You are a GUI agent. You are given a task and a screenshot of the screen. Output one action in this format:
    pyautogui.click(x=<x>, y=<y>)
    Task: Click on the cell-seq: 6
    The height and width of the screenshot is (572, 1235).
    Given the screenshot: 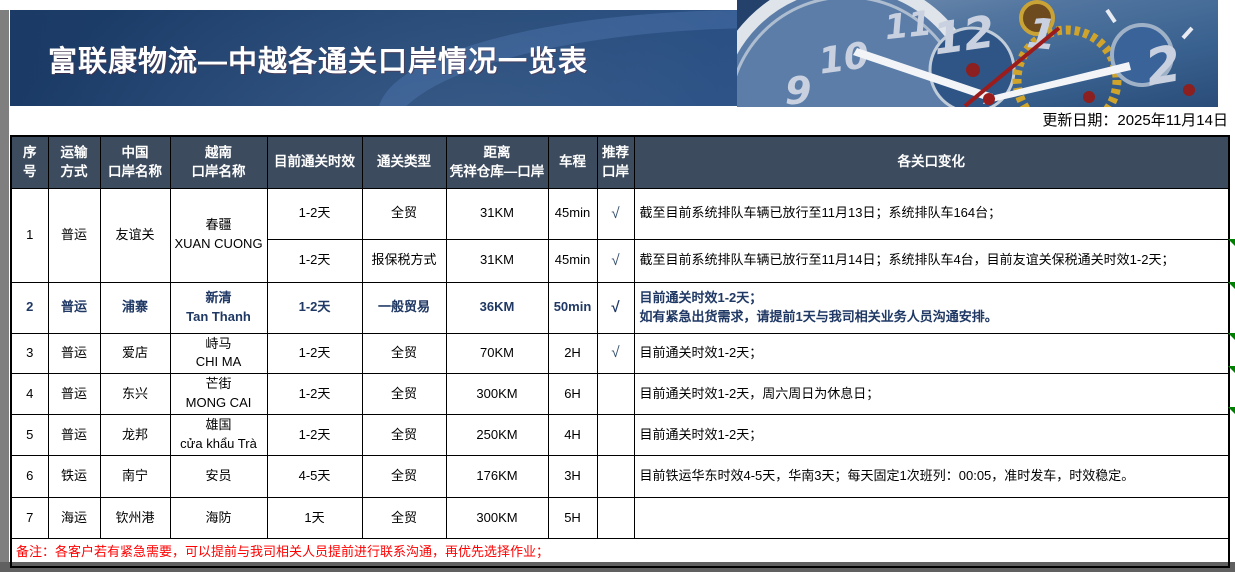 What is the action you would take?
    pyautogui.click(x=29, y=477)
    